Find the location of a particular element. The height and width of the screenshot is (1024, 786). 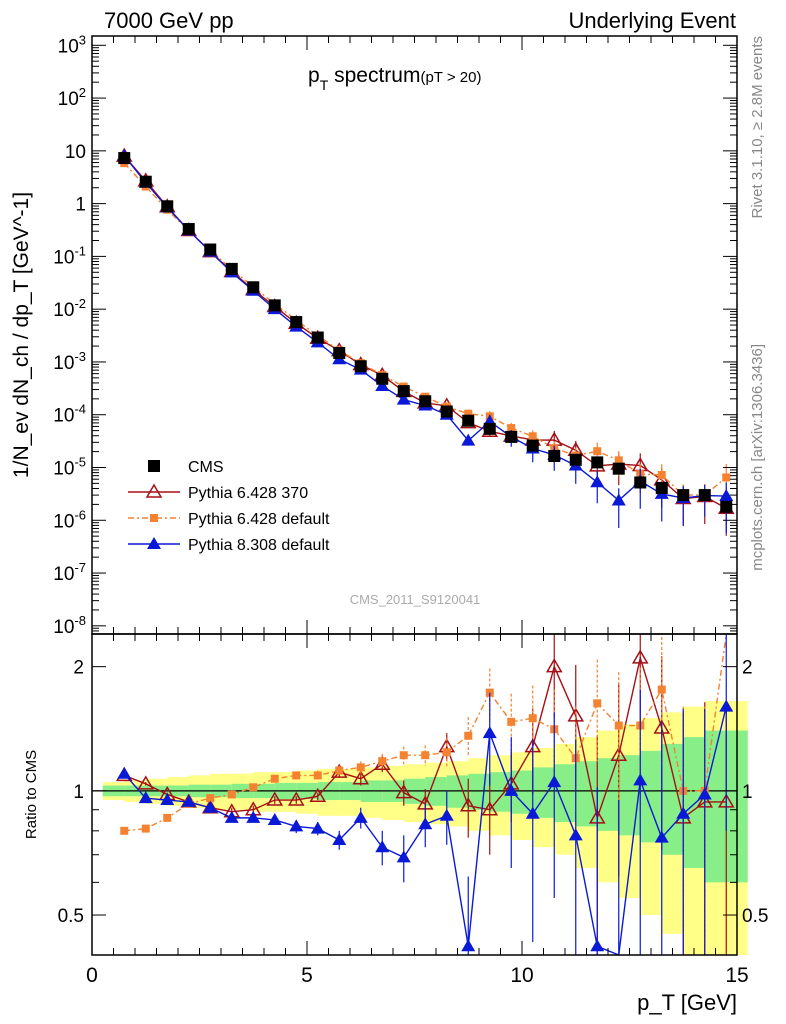

y-axis-label-top: 1/N_ev dN_ch / dp_T [GeV^-1] is located at coordinates (21, 335).